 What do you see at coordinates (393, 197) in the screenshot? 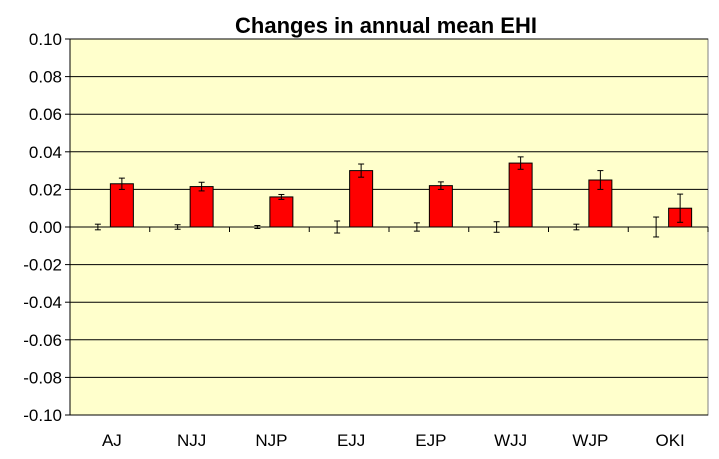
I see `bars` at bounding box center [393, 197].